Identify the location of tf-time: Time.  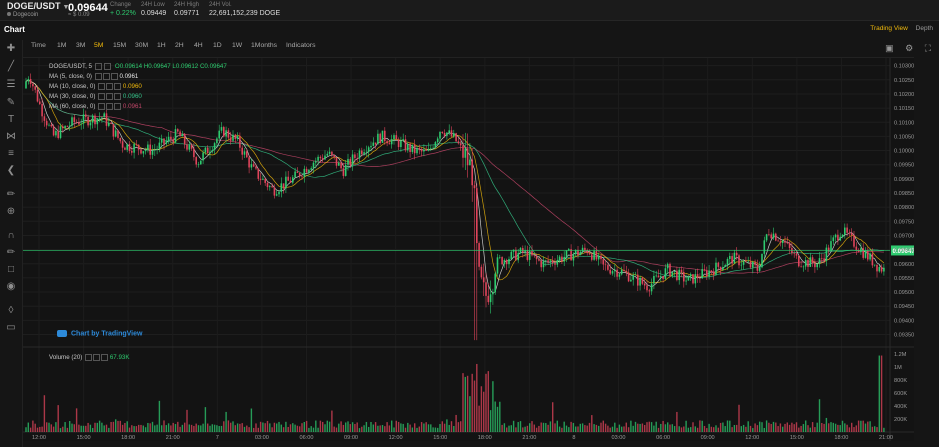
(38, 45).